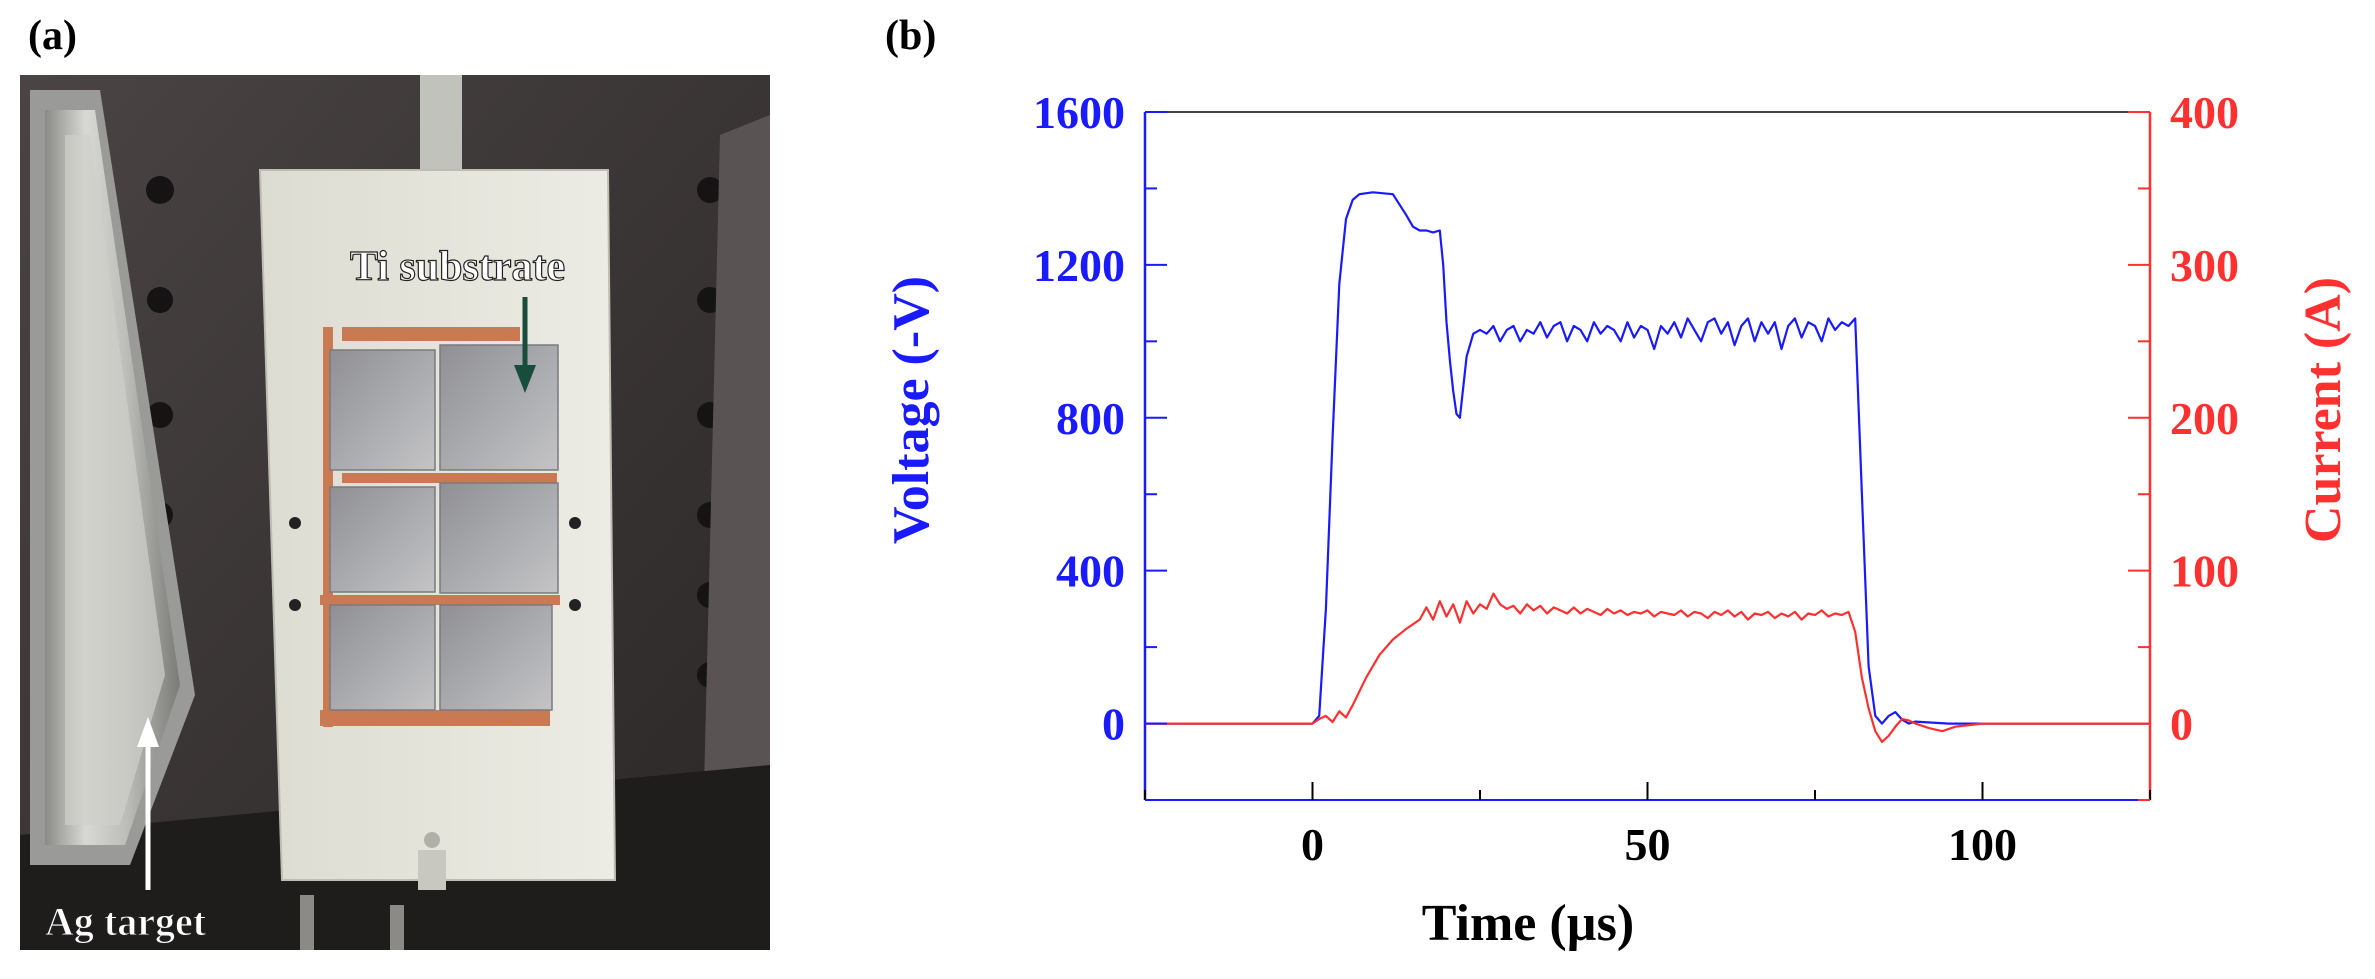  Describe the element at coordinates (435, 564) in the screenshot. I see `plate-holes` at that location.